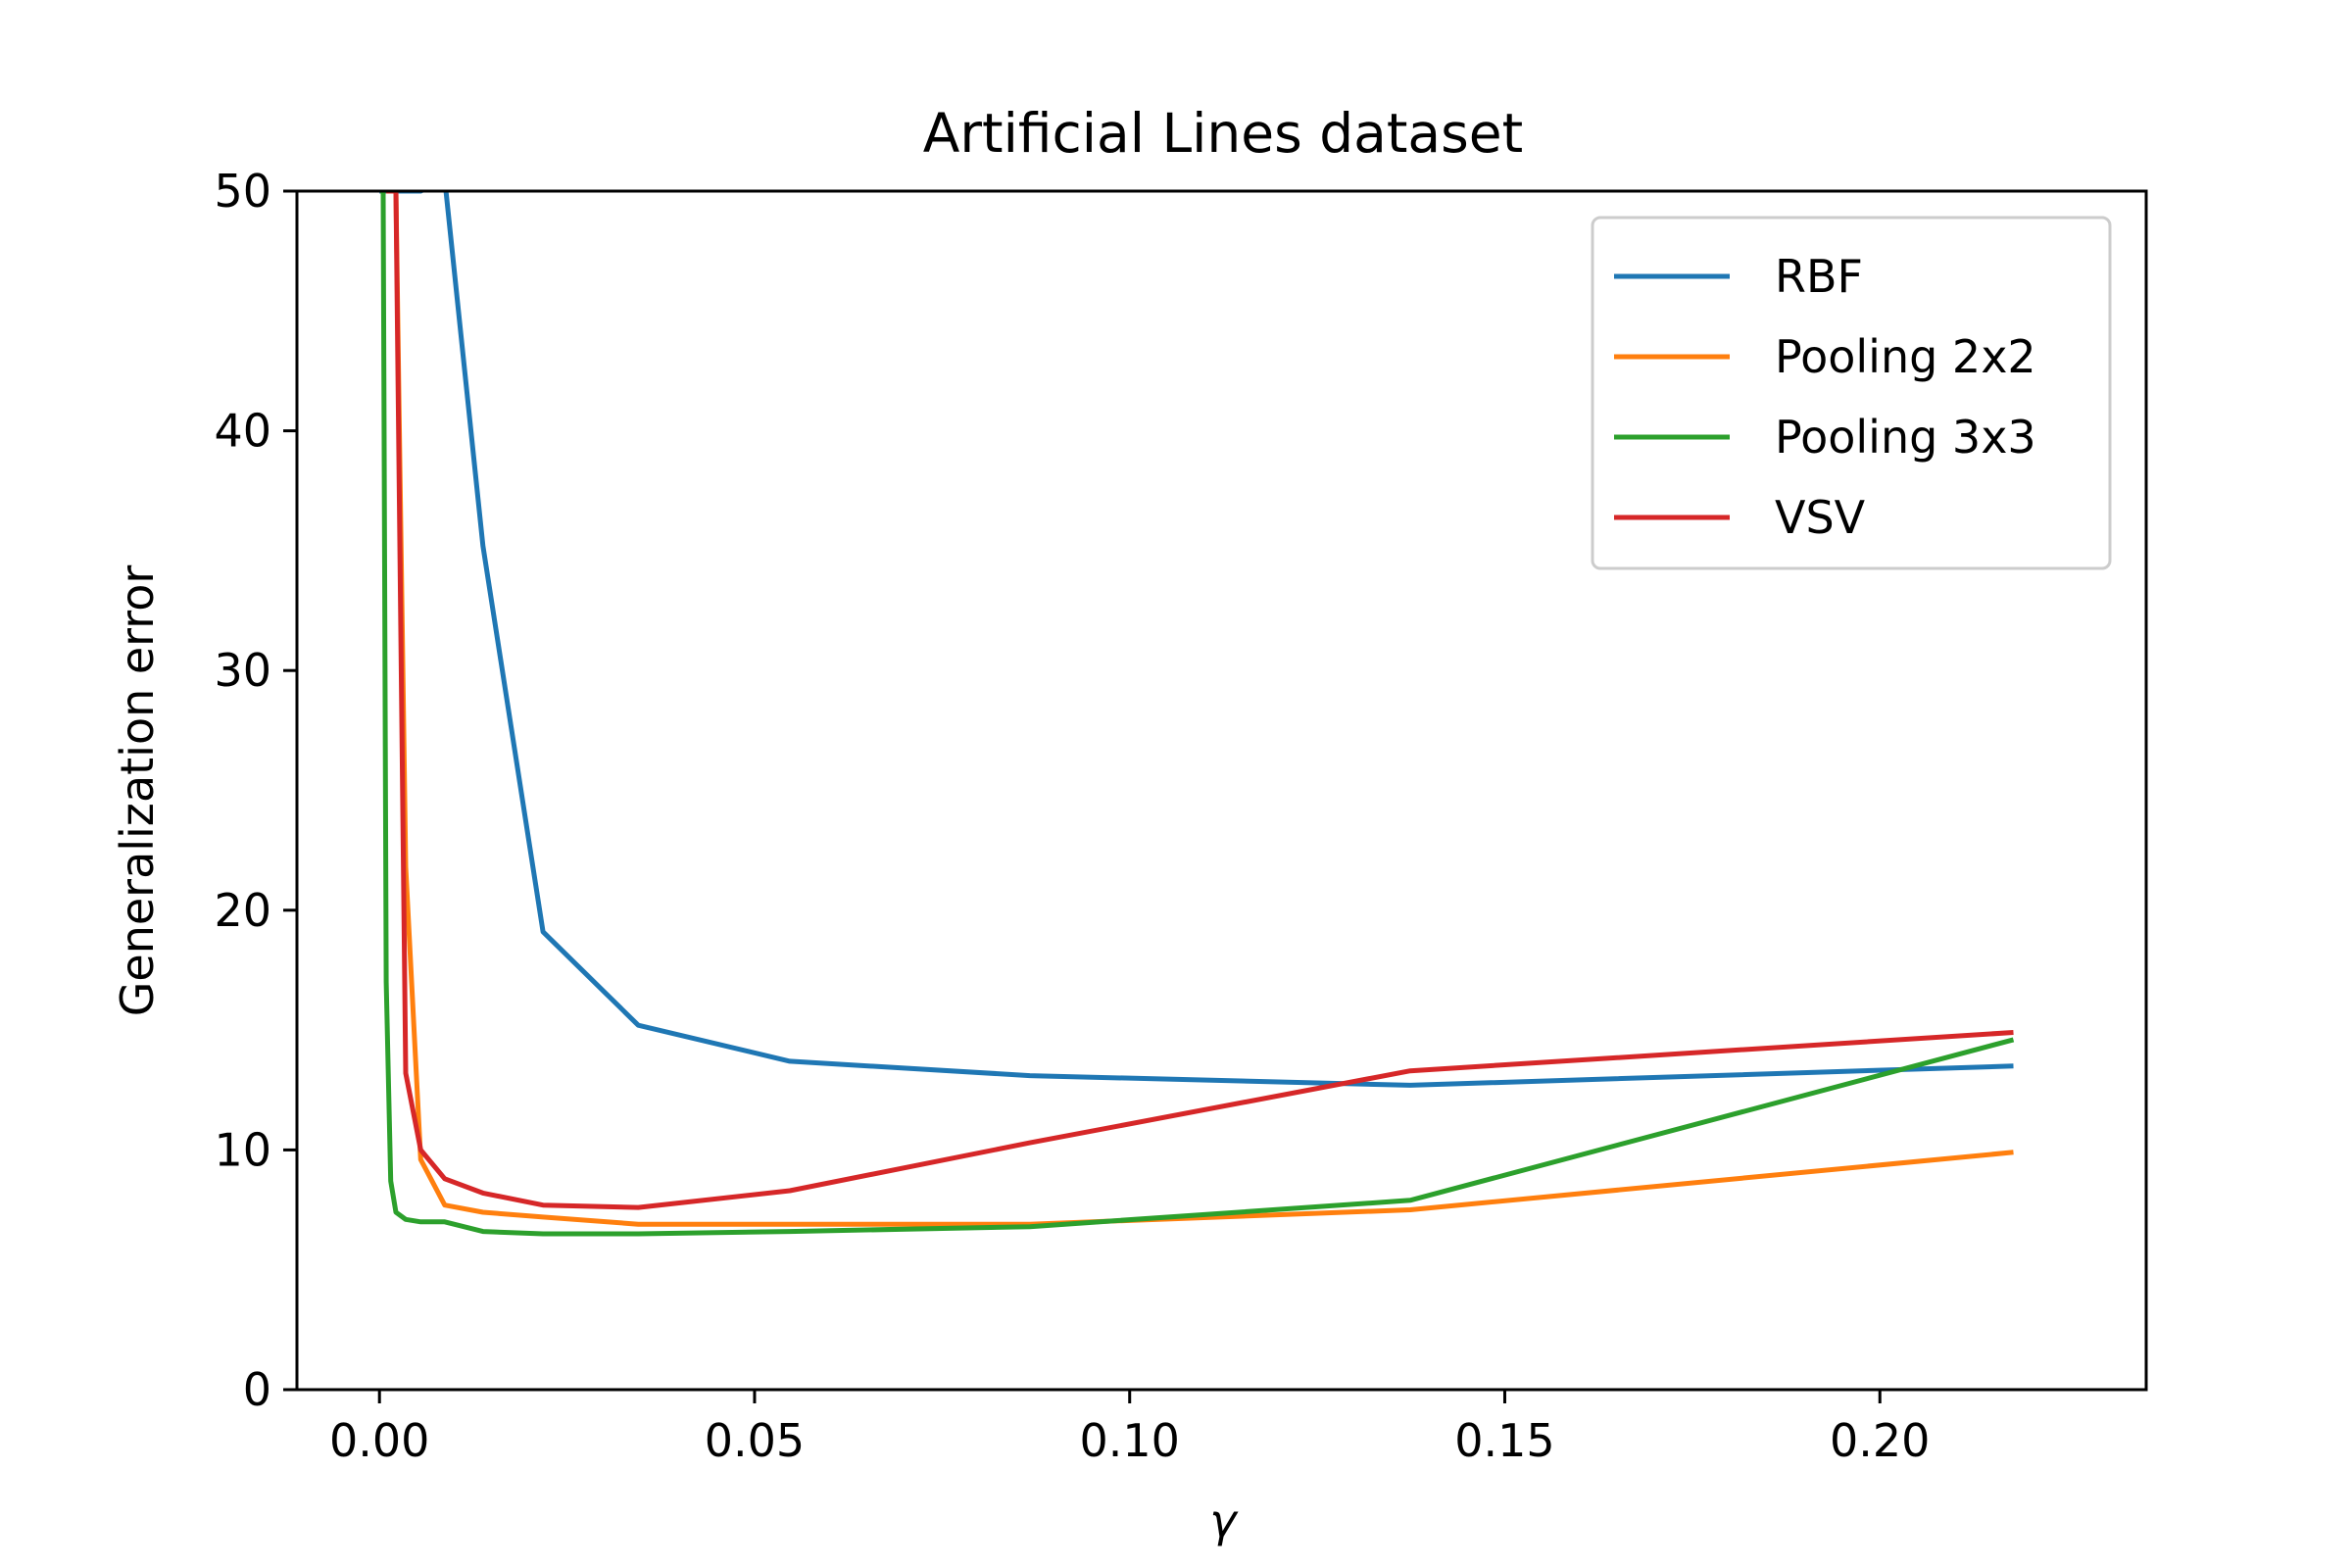  I want to click on y-axis-title: Generalization error, so click(137, 791).